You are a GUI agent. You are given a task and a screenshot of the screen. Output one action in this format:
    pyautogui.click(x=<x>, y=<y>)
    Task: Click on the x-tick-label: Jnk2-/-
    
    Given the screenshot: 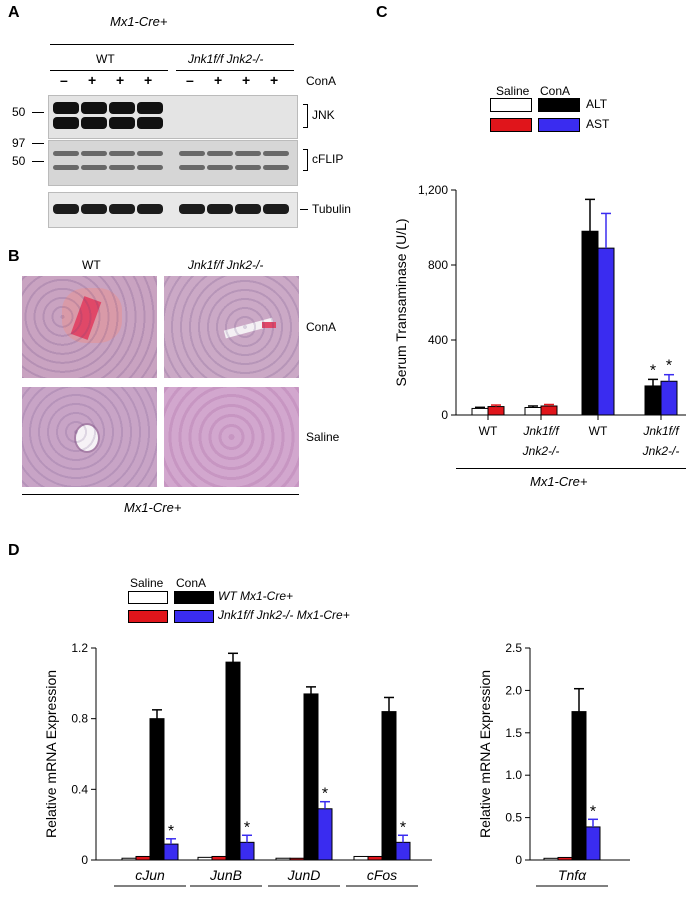 What is the action you would take?
    pyautogui.click(x=541, y=451)
    